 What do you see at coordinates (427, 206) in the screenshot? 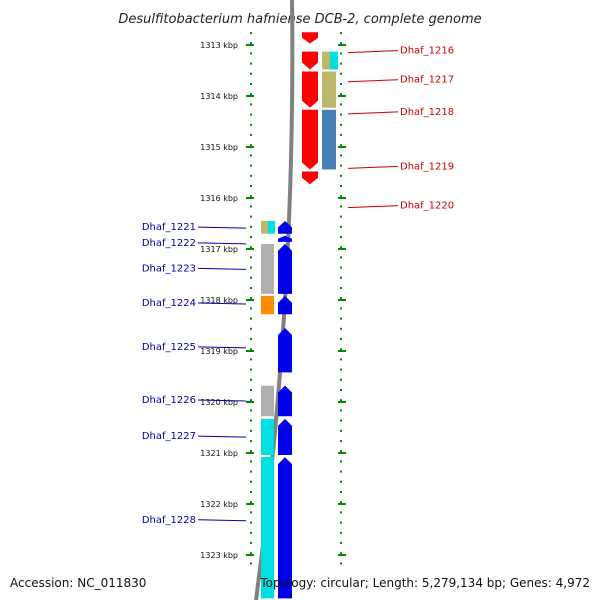
I see `gene-label: Dhaf_1220` at bounding box center [427, 206].